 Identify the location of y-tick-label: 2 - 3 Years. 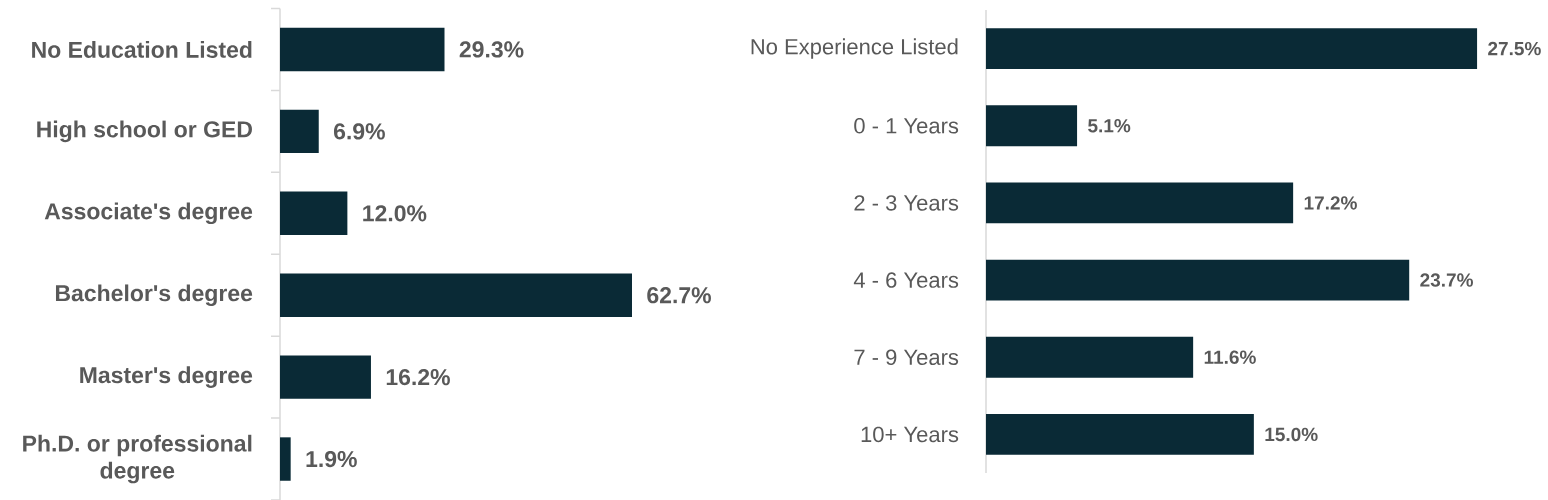
(906, 203).